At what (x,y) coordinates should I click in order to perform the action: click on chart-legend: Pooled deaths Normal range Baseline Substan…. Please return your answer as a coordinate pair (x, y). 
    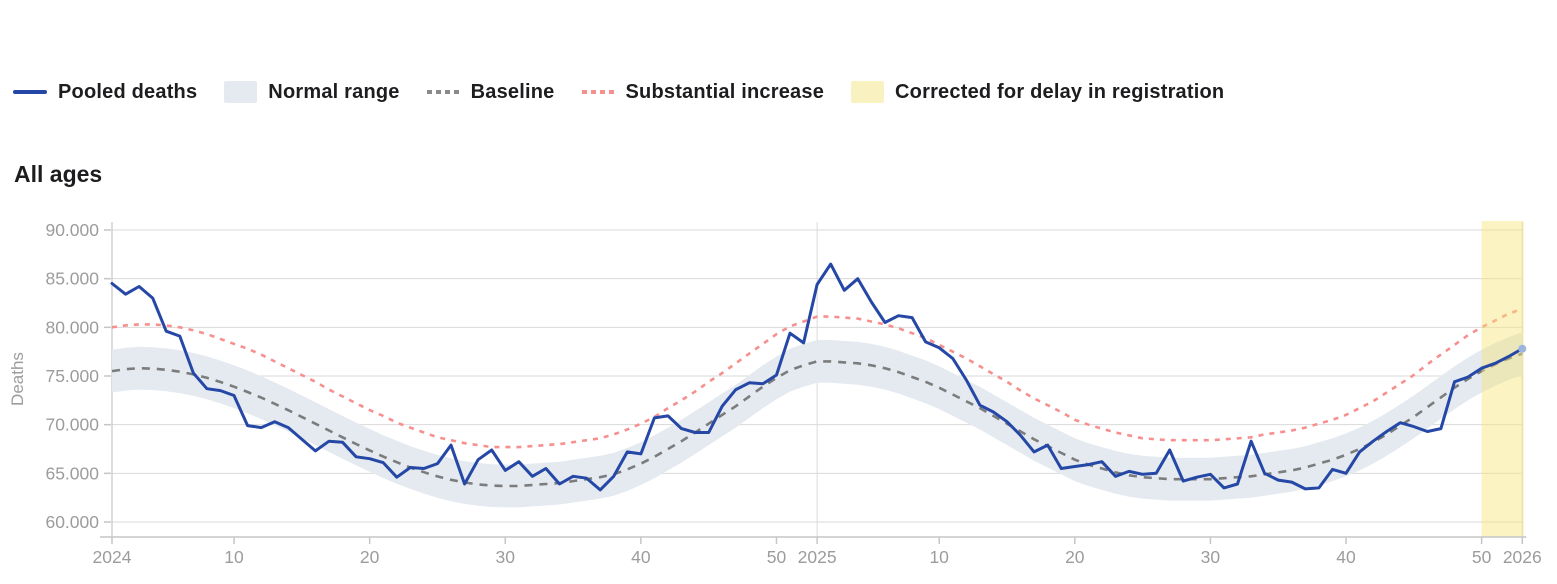
    Looking at the image, I should click on (618, 92).